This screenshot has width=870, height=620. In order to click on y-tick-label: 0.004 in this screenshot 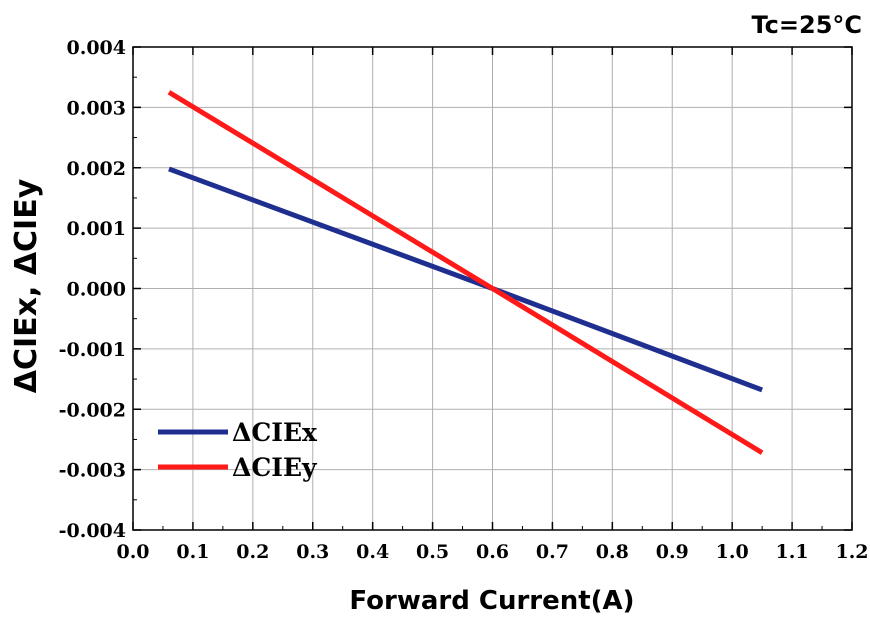, I will do `click(97, 48)`.